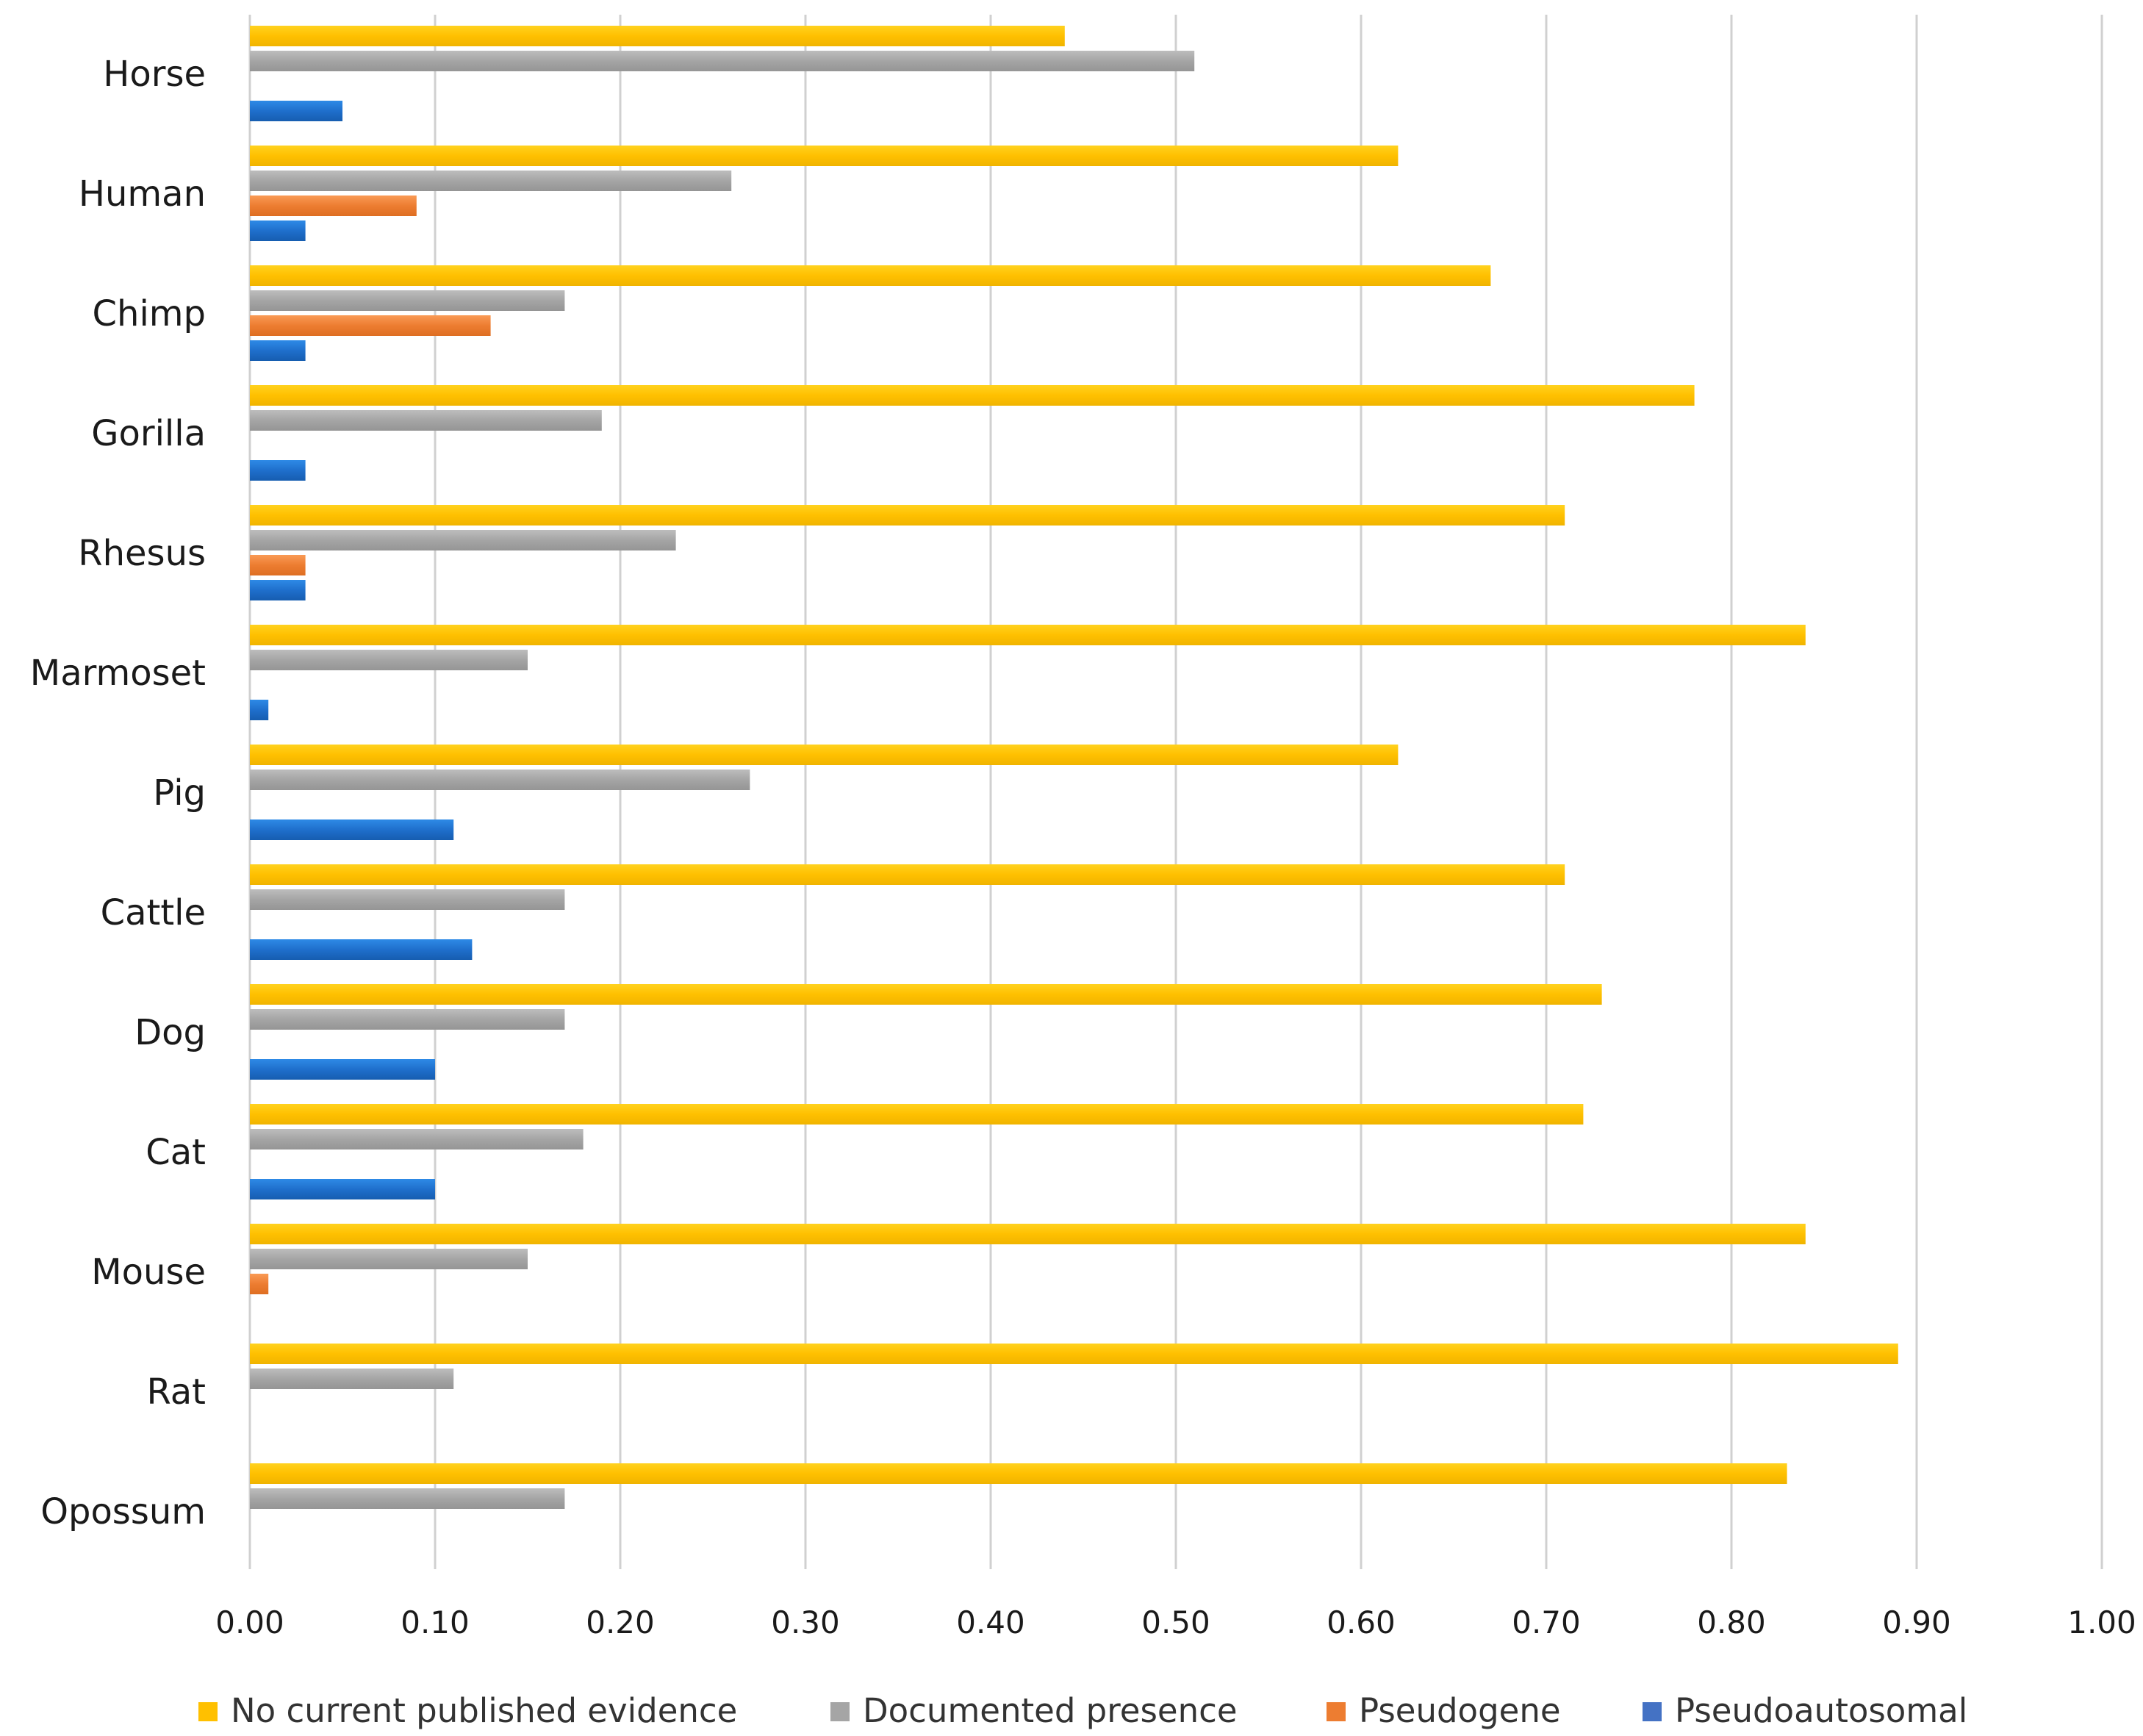  I want to click on bar-marmoset-documented-presence, so click(389, 660).